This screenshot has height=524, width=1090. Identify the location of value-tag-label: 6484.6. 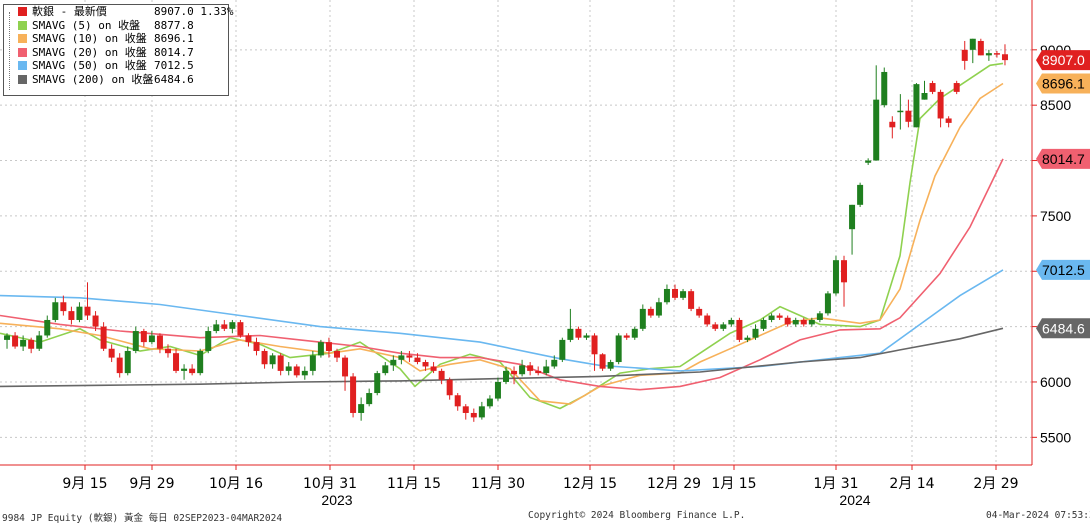
(1063, 328).